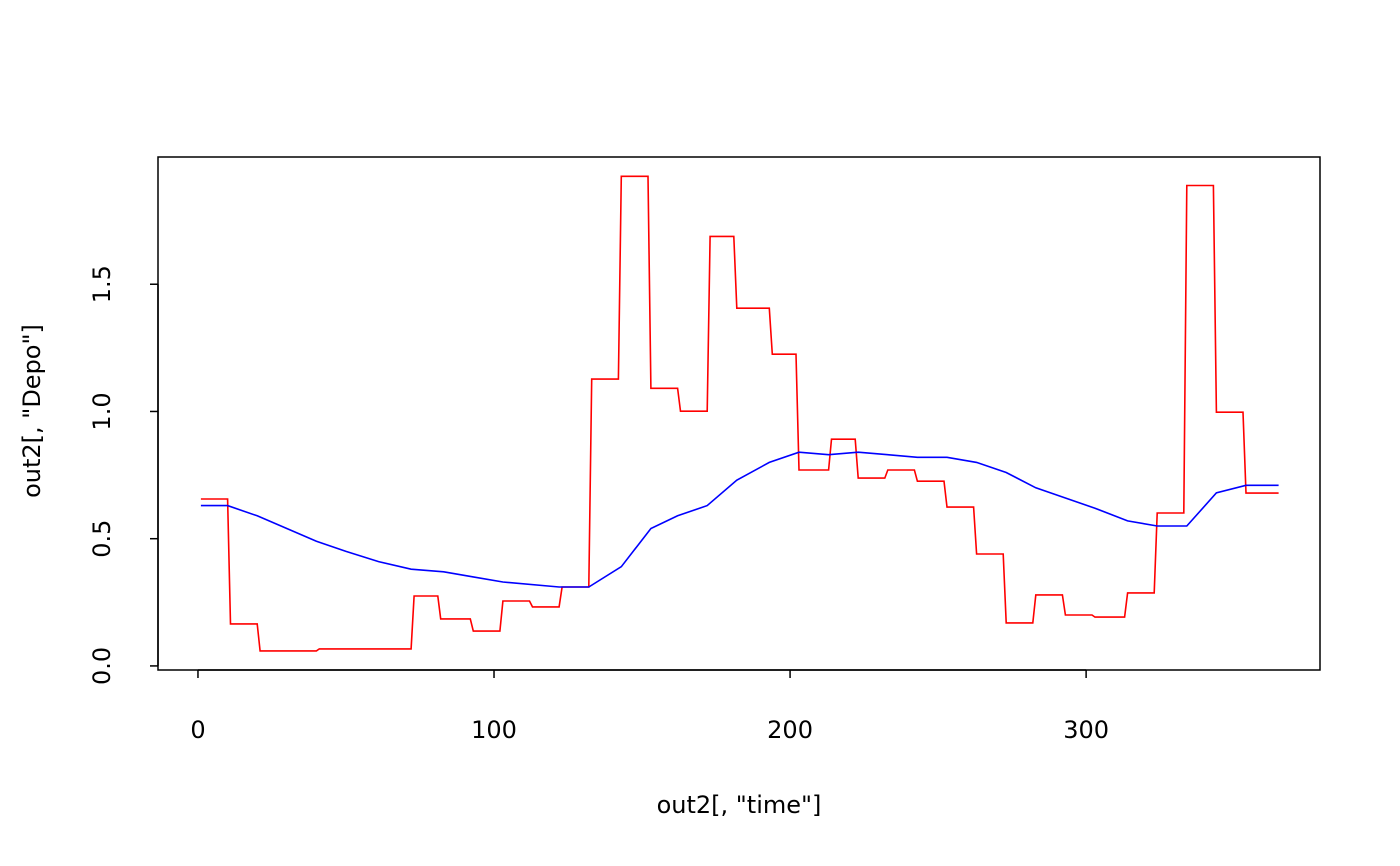 Image resolution: width=1400 pixels, height=866 pixels. I want to click on x-axis-label: out2[, "time"], so click(739, 805).